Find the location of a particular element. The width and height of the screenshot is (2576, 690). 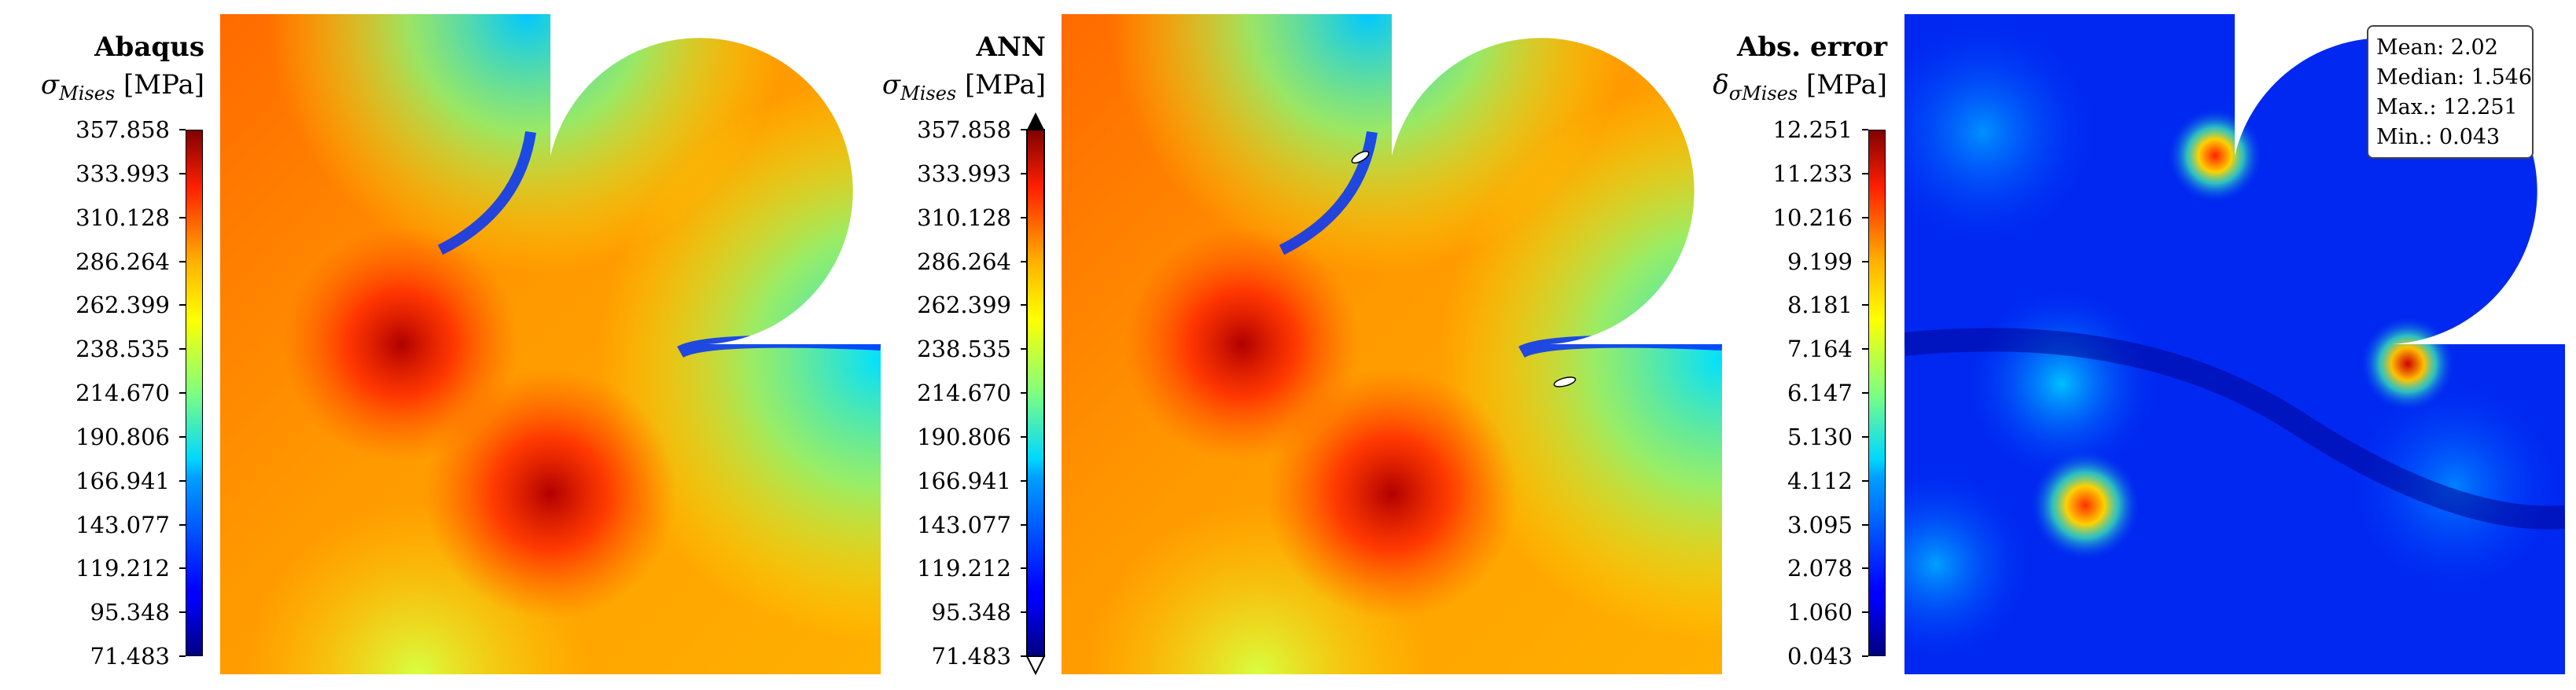

colorbar-tick-label: 3.095 is located at coordinates (1820, 524).